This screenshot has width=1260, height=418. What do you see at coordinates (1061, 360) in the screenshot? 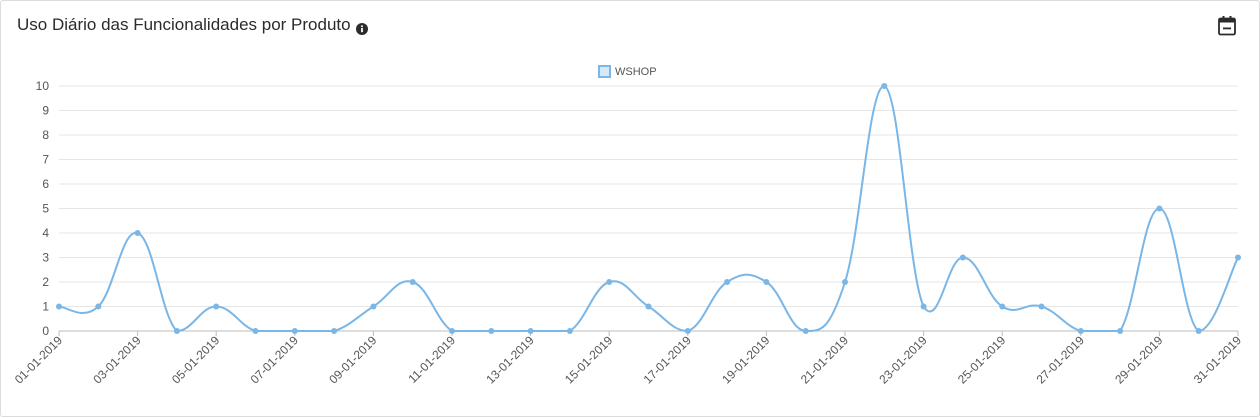
I see `x-tick-label: 27-01-2019` at bounding box center [1061, 360].